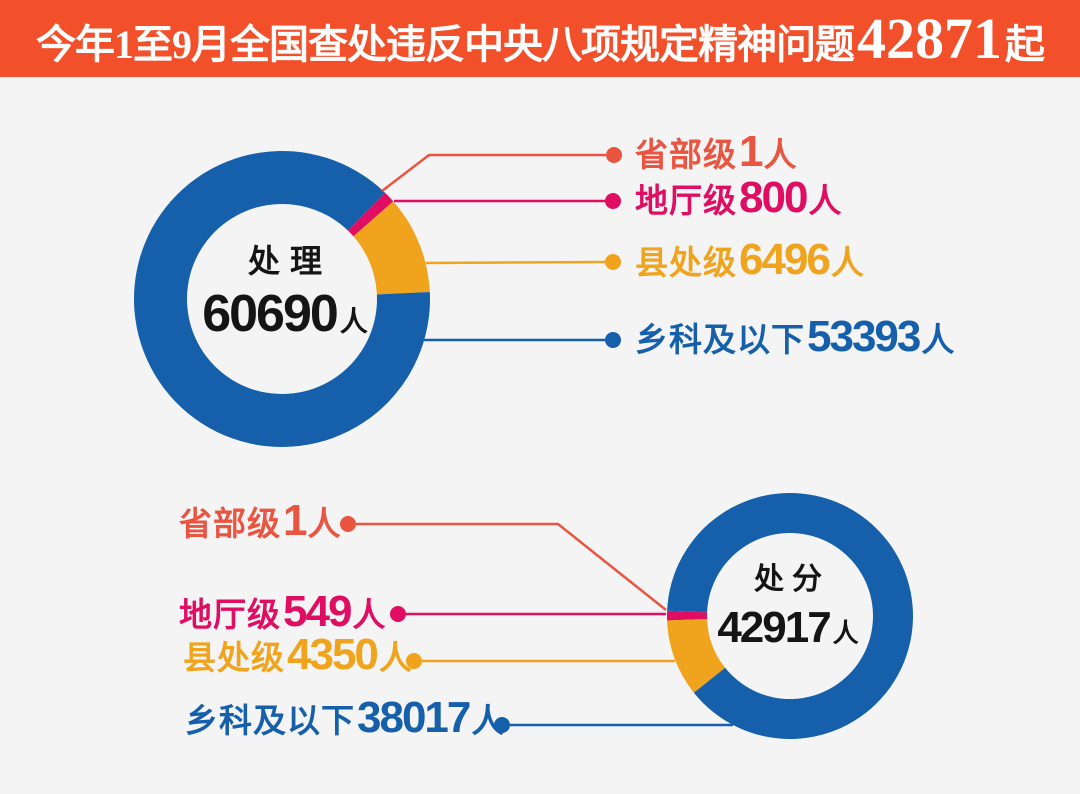 The height and width of the screenshot is (794, 1080). I want to click on donut-title: 处分, so click(792, 579).